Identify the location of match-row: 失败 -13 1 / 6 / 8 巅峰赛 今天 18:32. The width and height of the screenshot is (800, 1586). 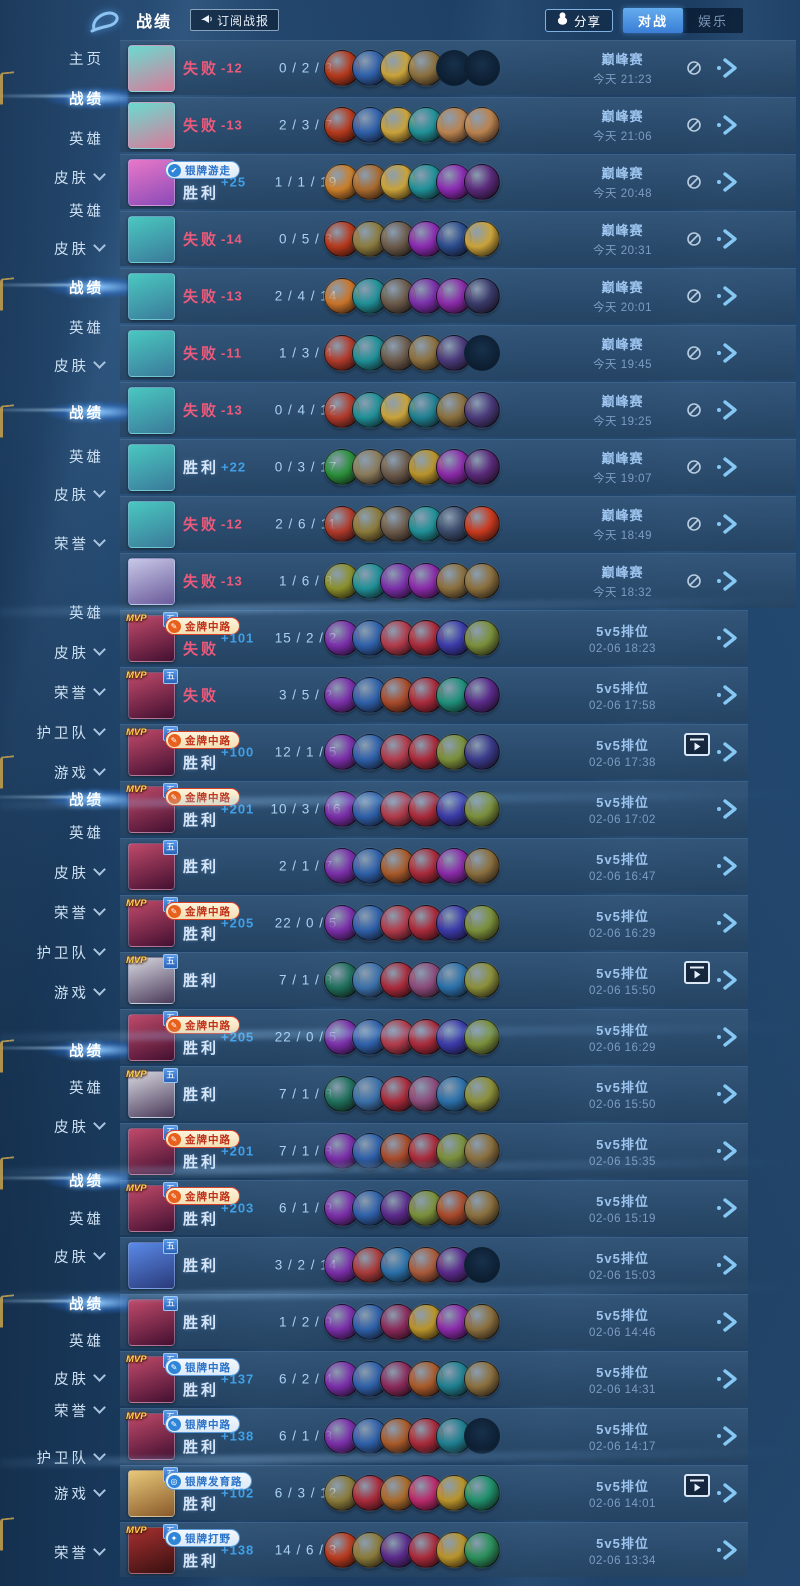
(458, 580).